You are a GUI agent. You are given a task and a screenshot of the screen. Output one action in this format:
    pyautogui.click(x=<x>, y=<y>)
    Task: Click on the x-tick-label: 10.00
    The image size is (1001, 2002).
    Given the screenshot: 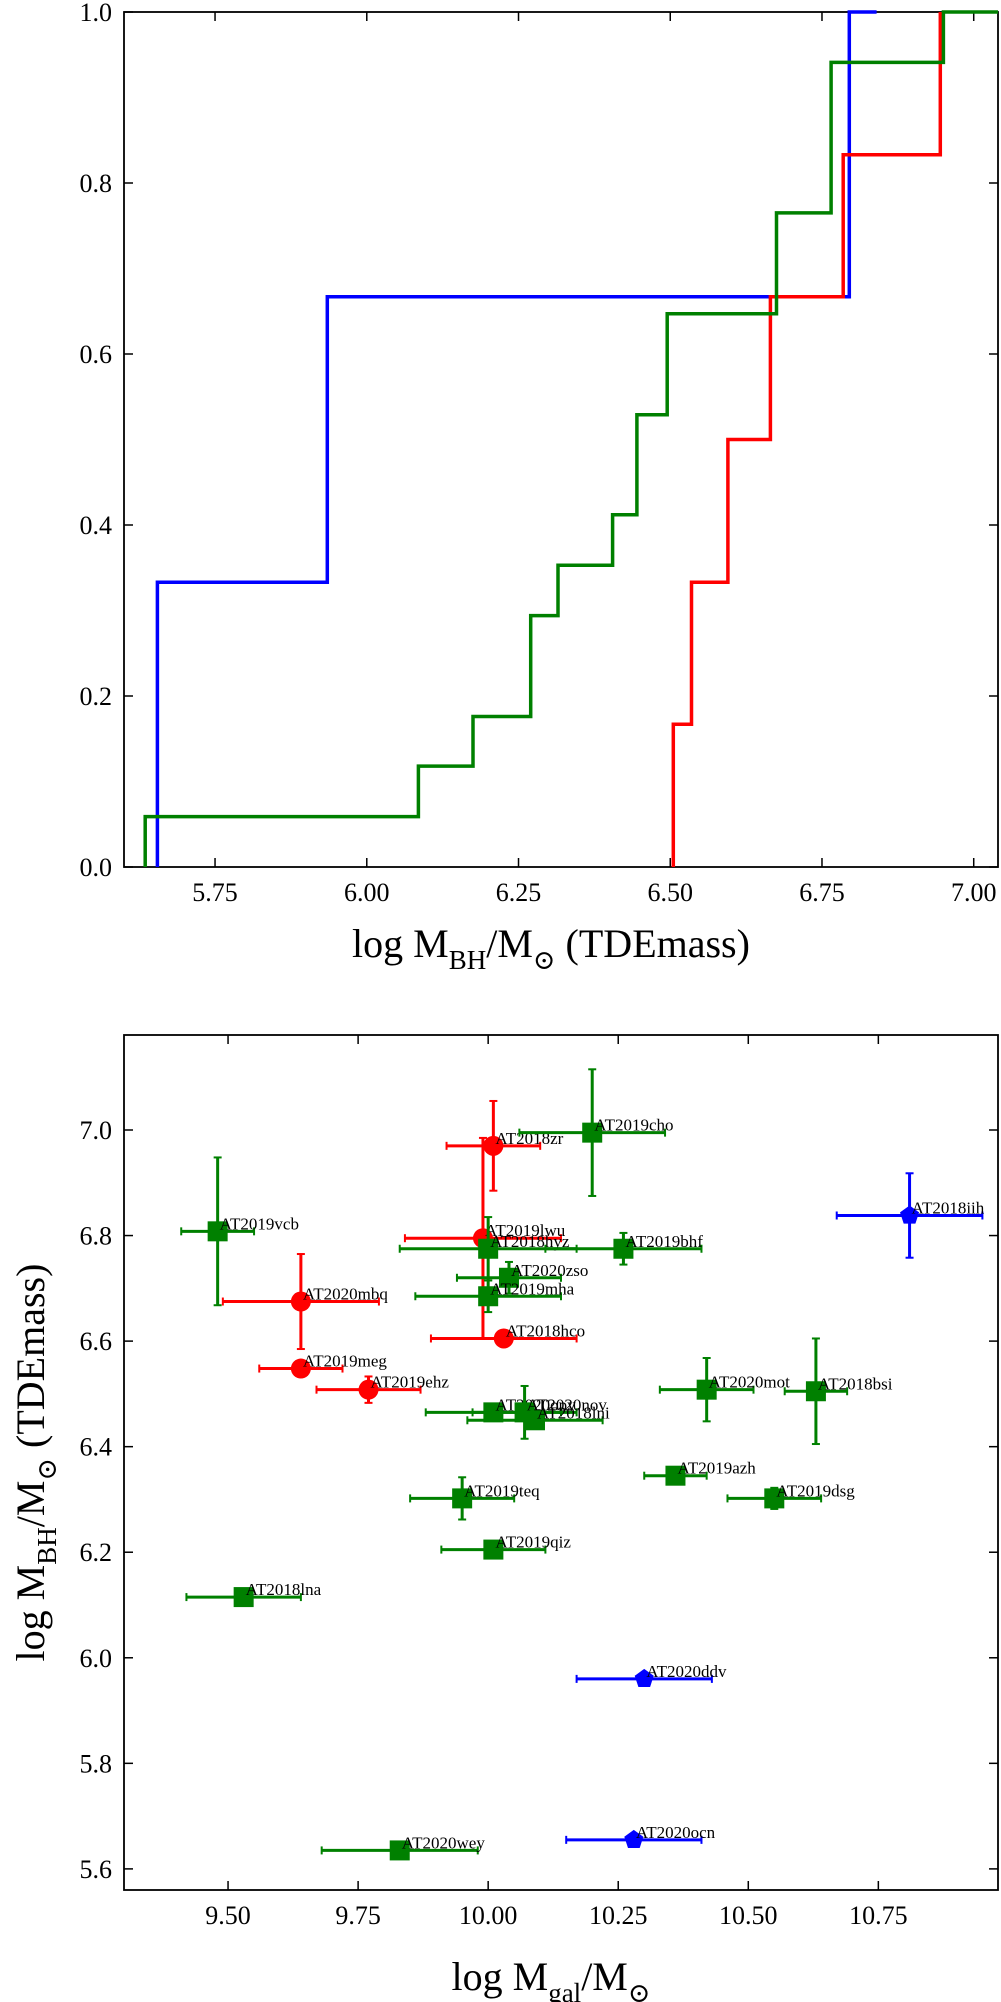 What is the action you would take?
    pyautogui.click(x=488, y=1915)
    